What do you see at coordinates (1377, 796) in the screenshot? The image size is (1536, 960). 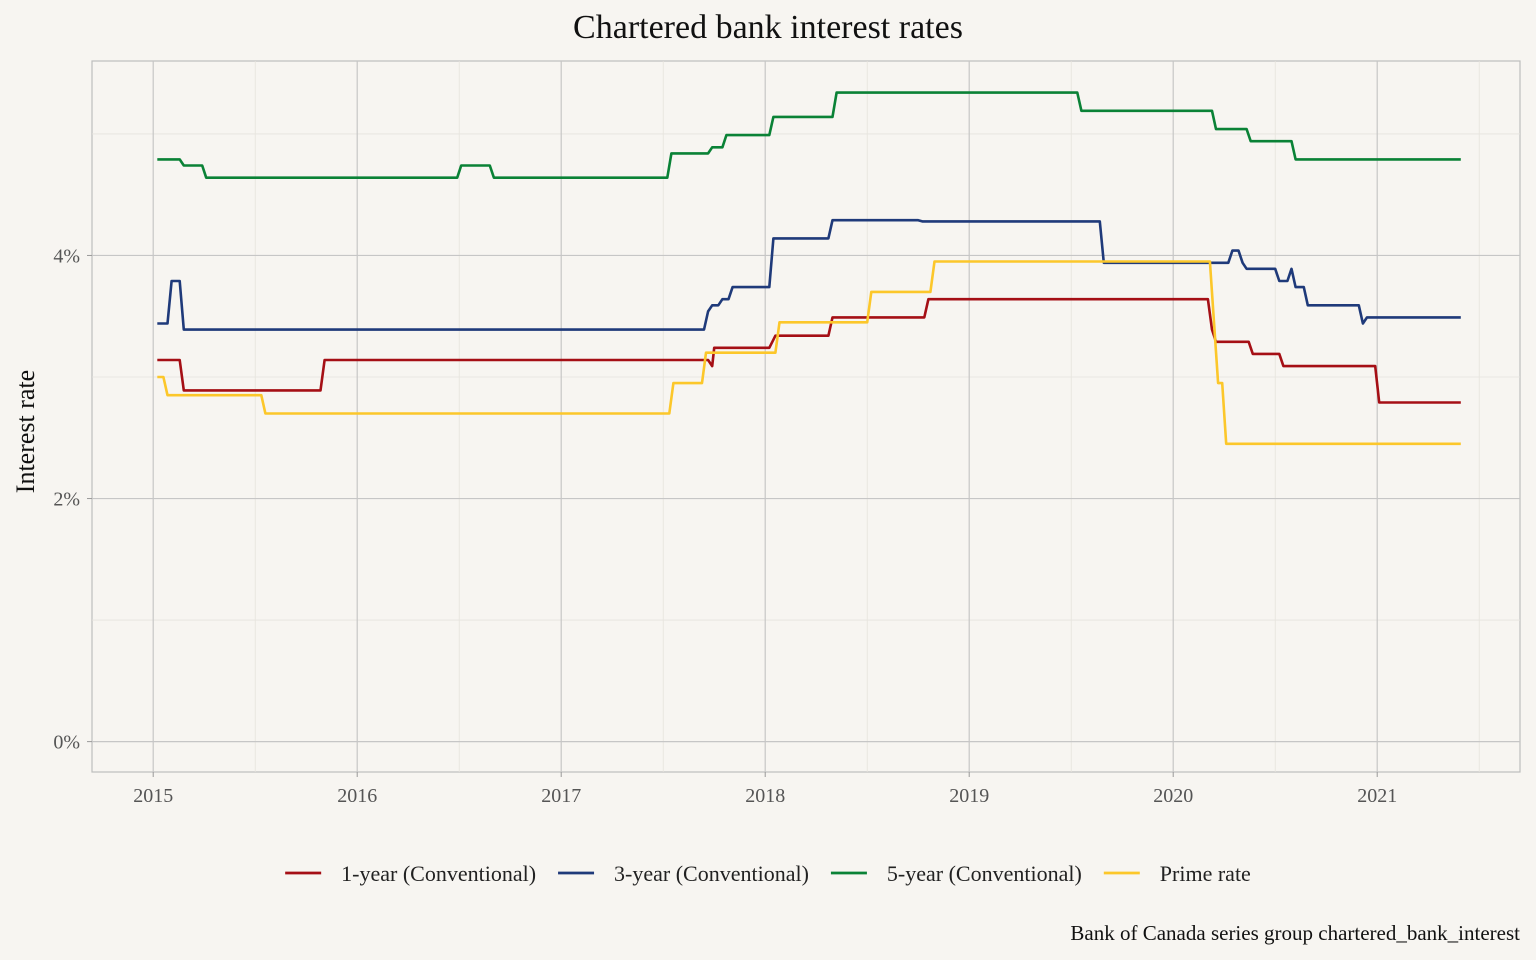 I see `x-tick-label: 2021` at bounding box center [1377, 796].